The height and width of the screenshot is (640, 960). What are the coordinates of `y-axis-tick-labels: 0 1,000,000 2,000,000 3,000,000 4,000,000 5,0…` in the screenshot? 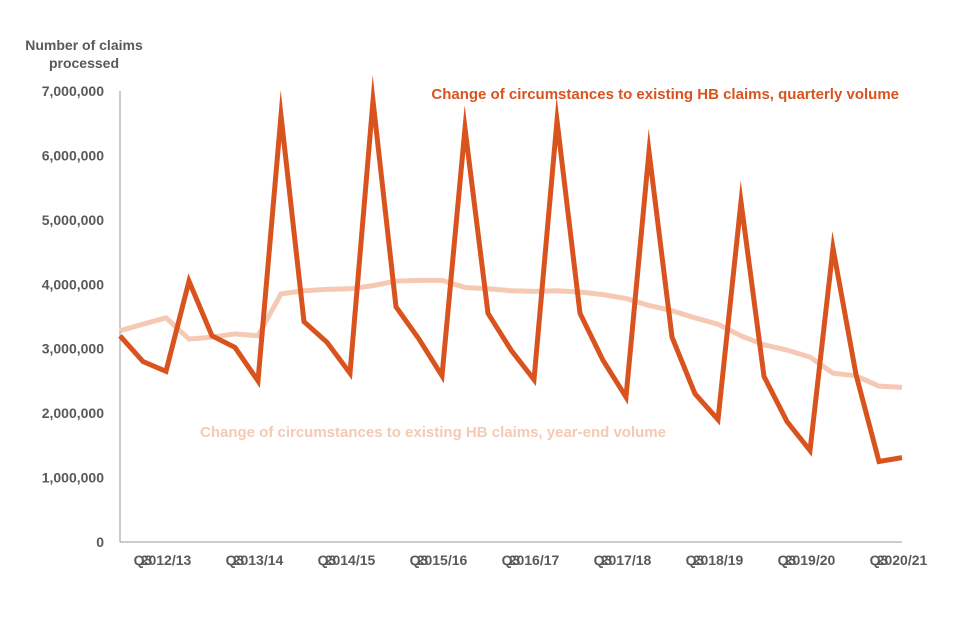 It's located at (73, 316).